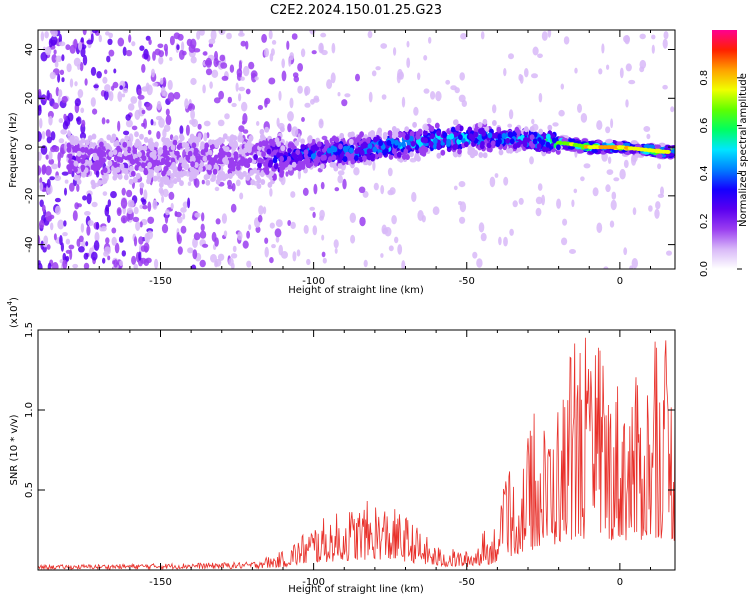 The height and width of the screenshot is (600, 750). I want to click on snr-scale-exponent: 4, so click(10, 302).